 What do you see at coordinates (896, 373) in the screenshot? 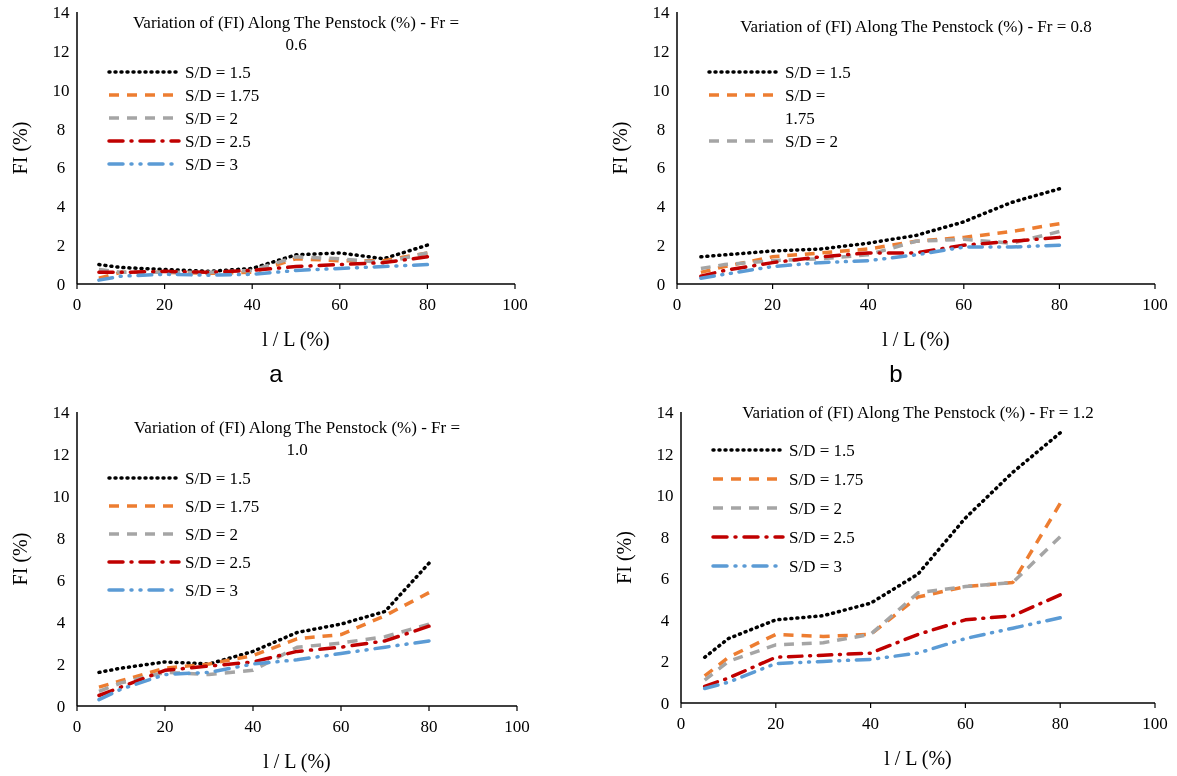
I see `text: b` at bounding box center [896, 373].